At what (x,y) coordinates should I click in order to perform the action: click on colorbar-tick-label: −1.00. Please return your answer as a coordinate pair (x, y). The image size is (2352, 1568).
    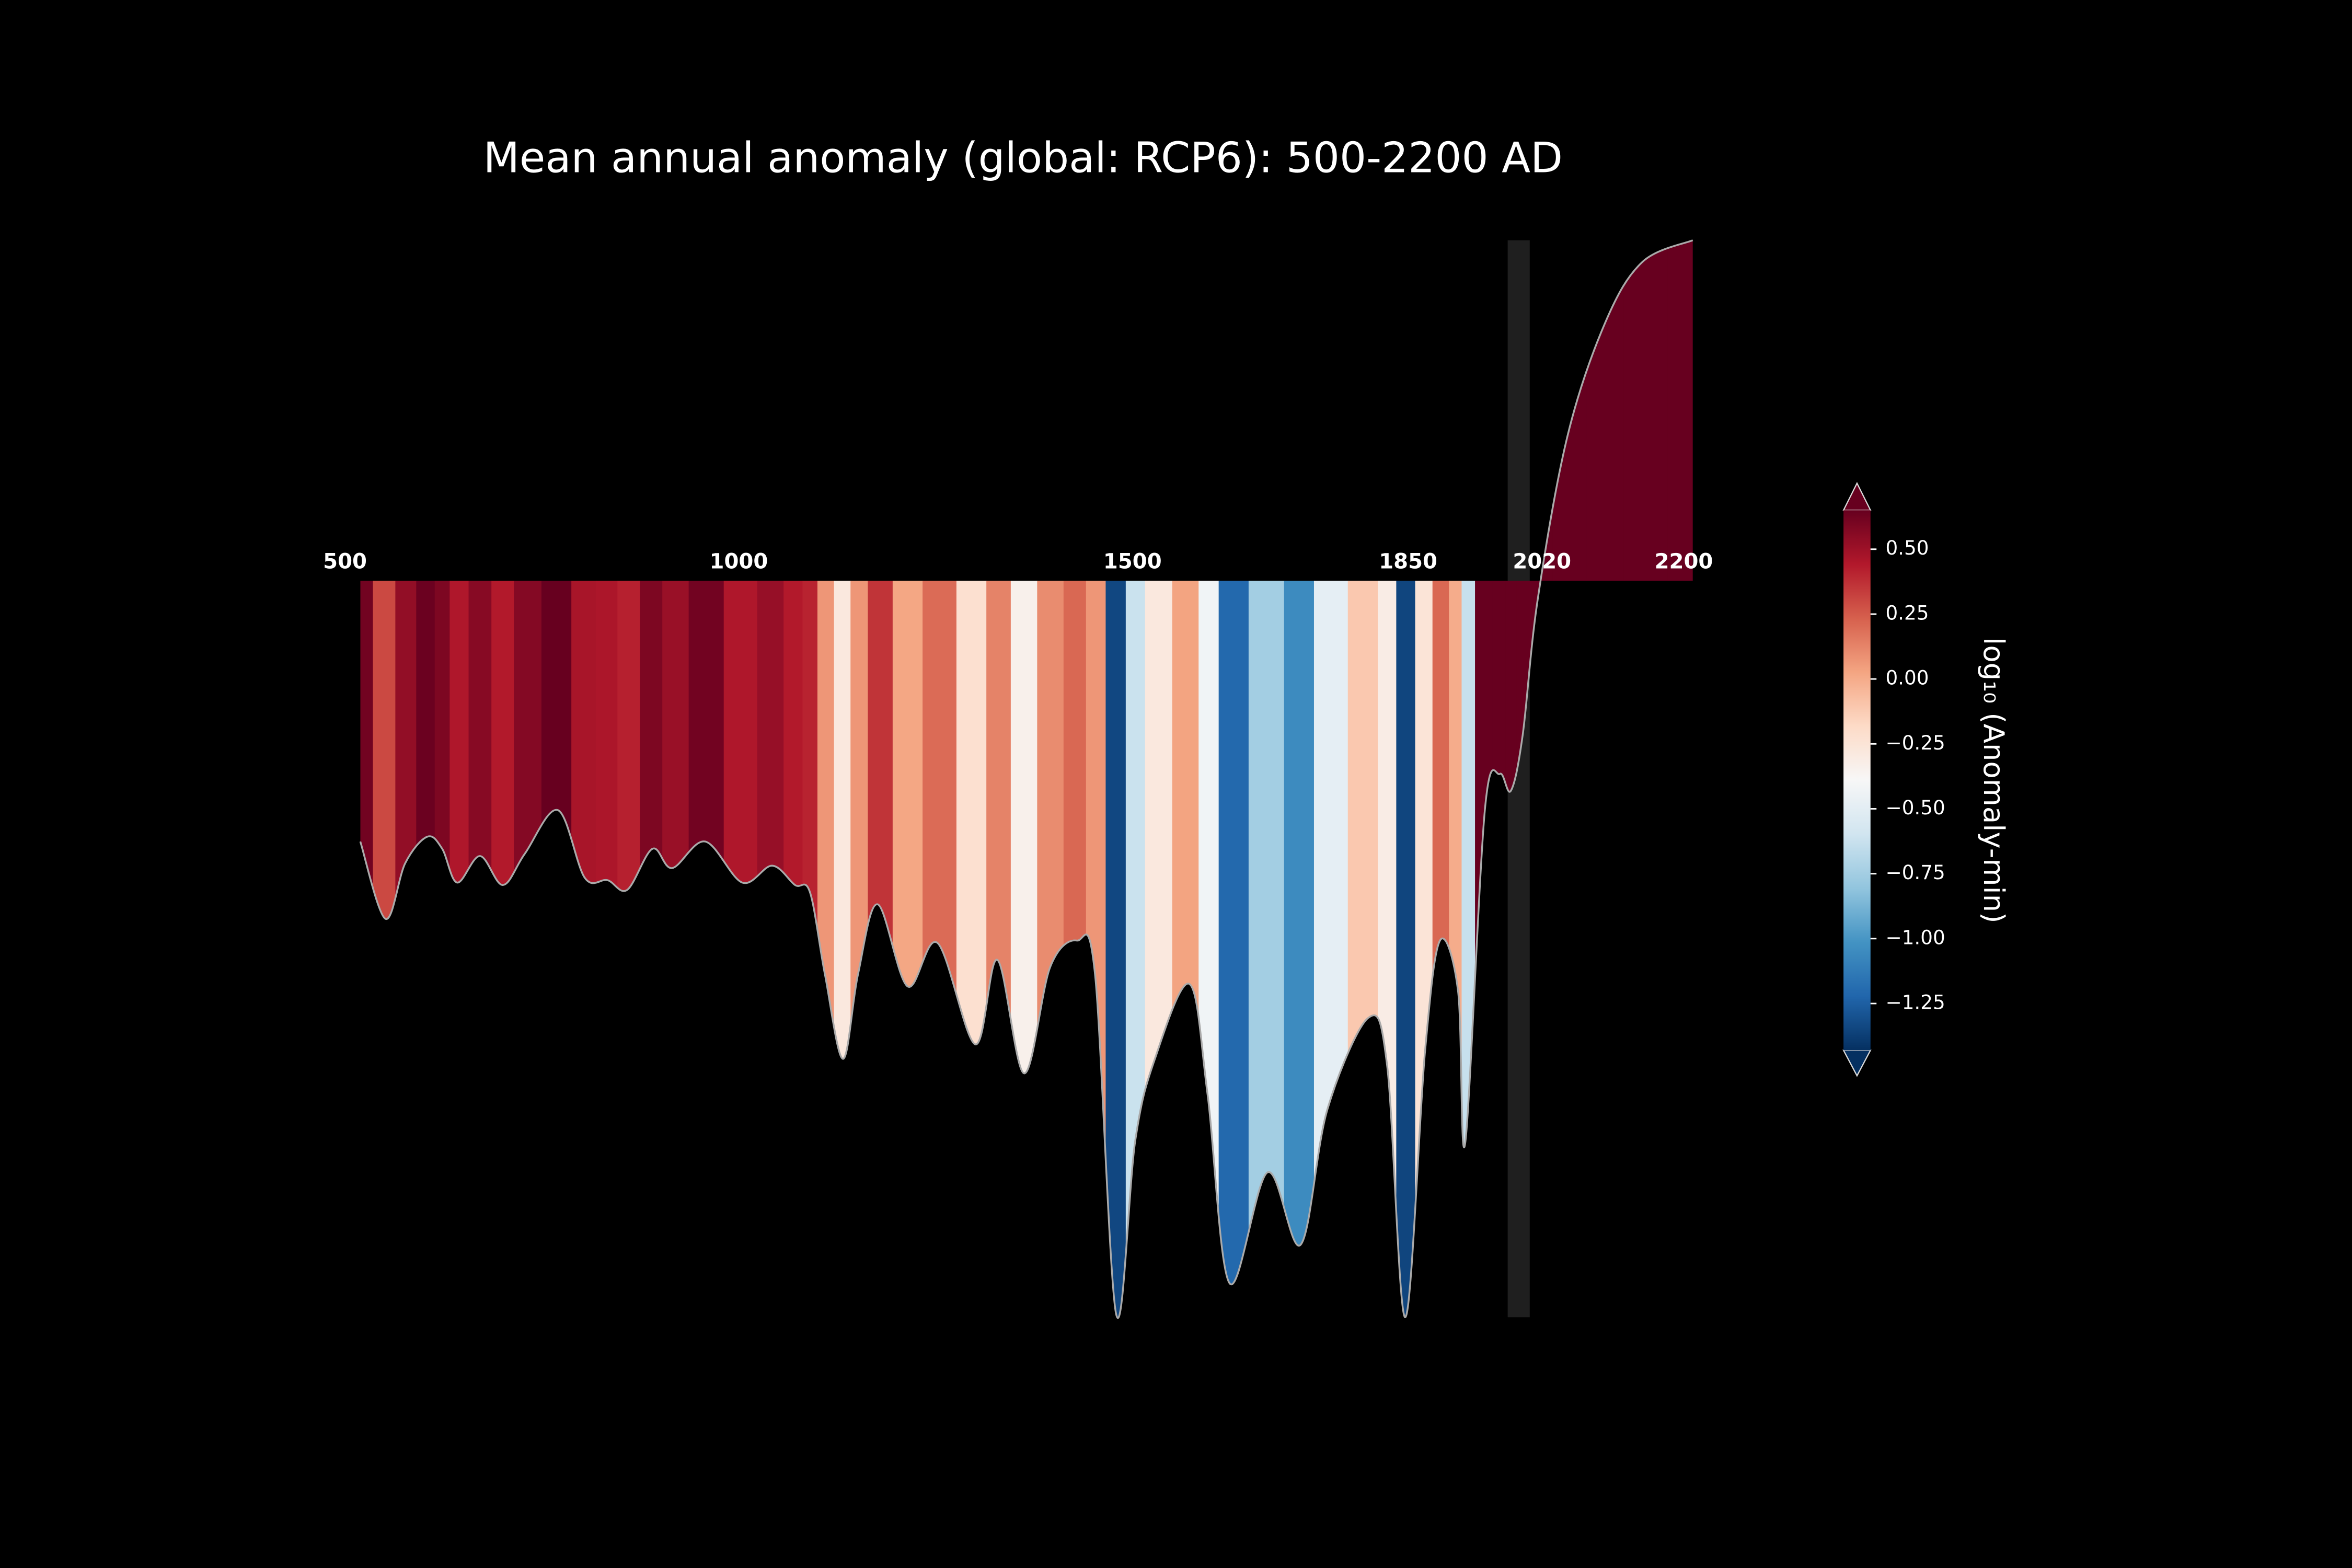
    Looking at the image, I should click on (1915, 937).